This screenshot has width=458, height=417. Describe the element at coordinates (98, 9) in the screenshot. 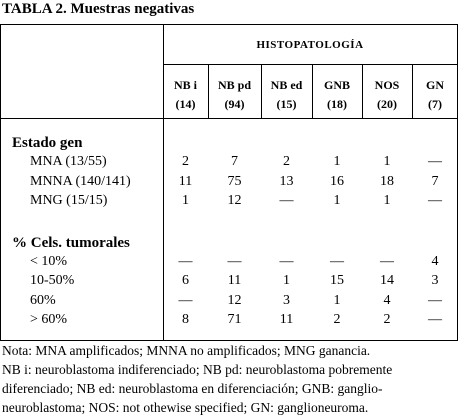

I see `table-title: TABLA 2. Muestras negativas` at that location.